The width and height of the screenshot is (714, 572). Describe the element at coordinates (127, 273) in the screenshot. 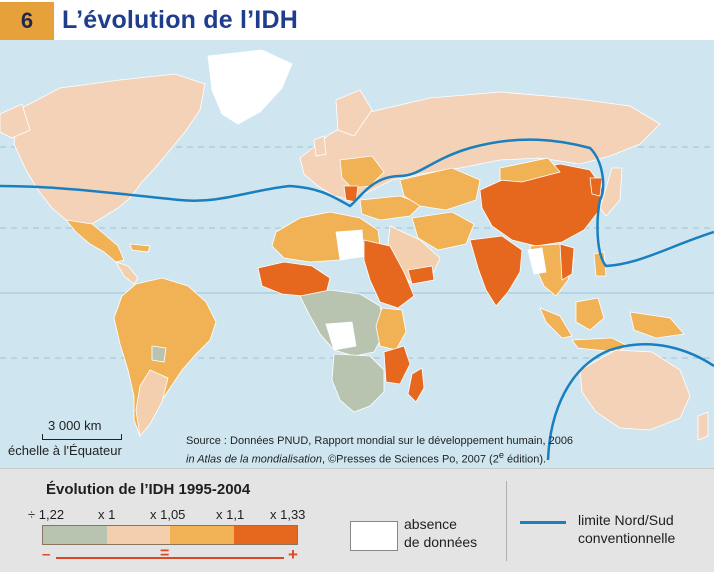

I see `central-america` at that location.